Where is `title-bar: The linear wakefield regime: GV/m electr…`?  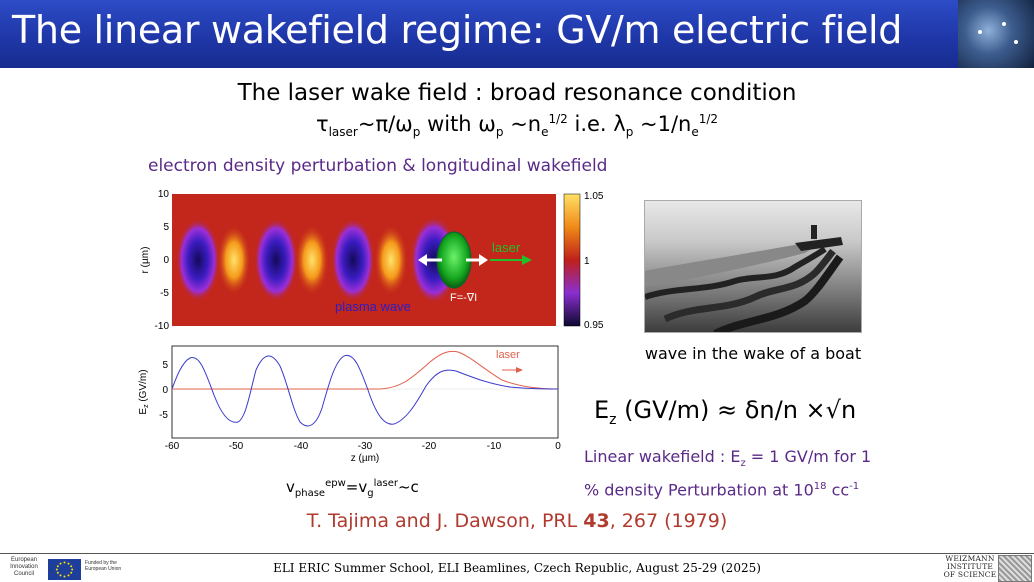
title-bar: The linear wakefield regime: GV/m electr… is located at coordinates (517, 34).